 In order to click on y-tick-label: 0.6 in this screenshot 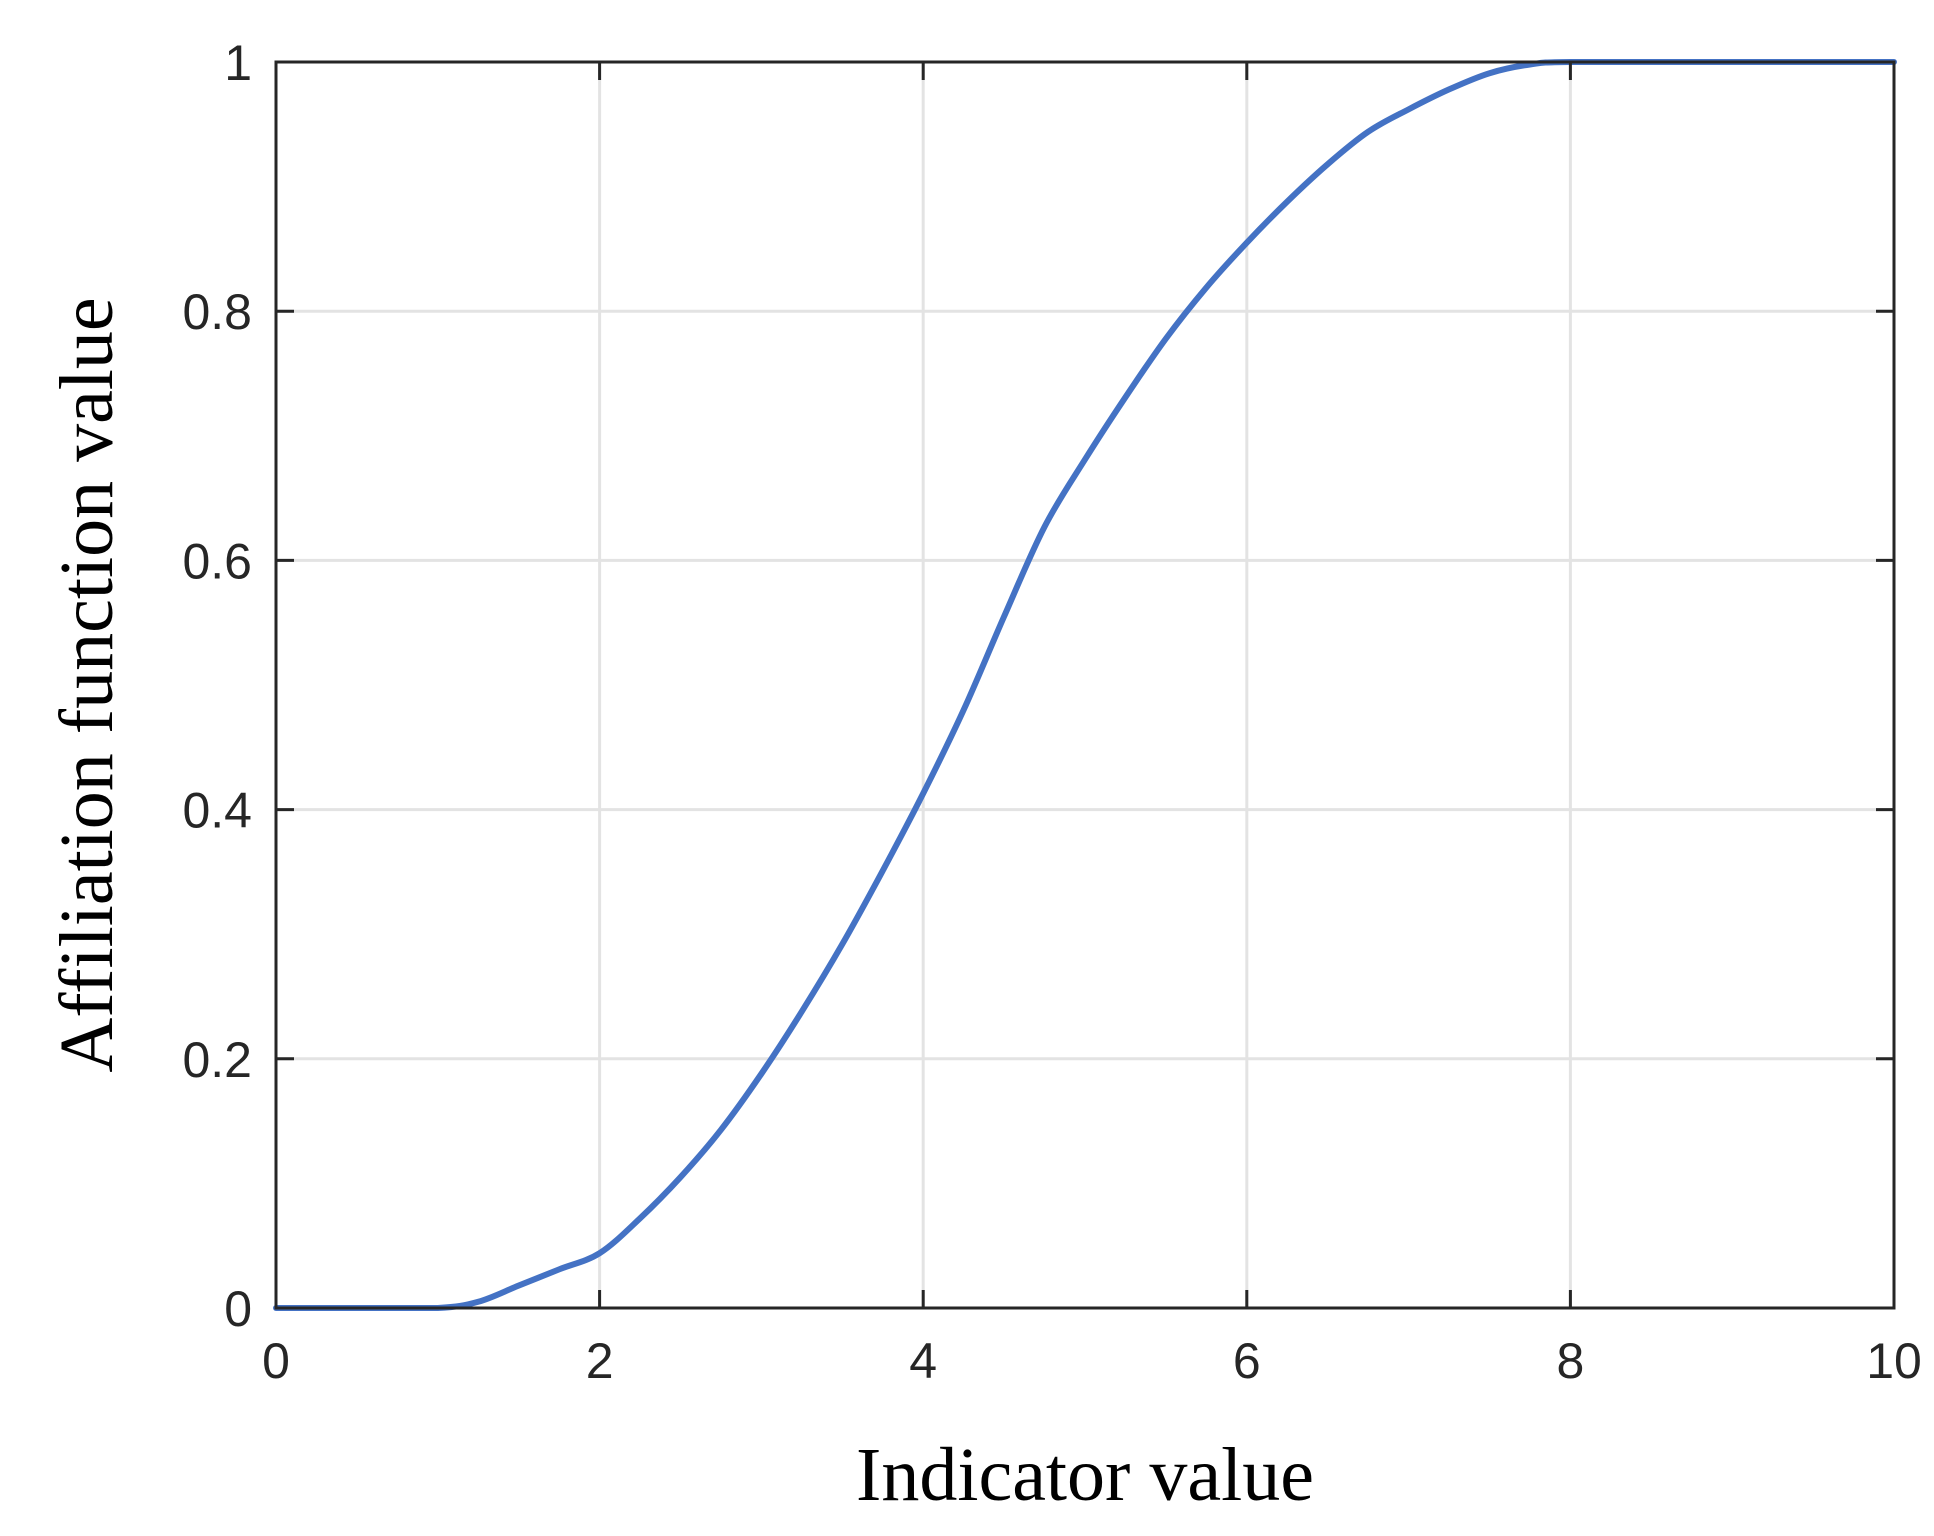, I will do `click(217, 561)`.